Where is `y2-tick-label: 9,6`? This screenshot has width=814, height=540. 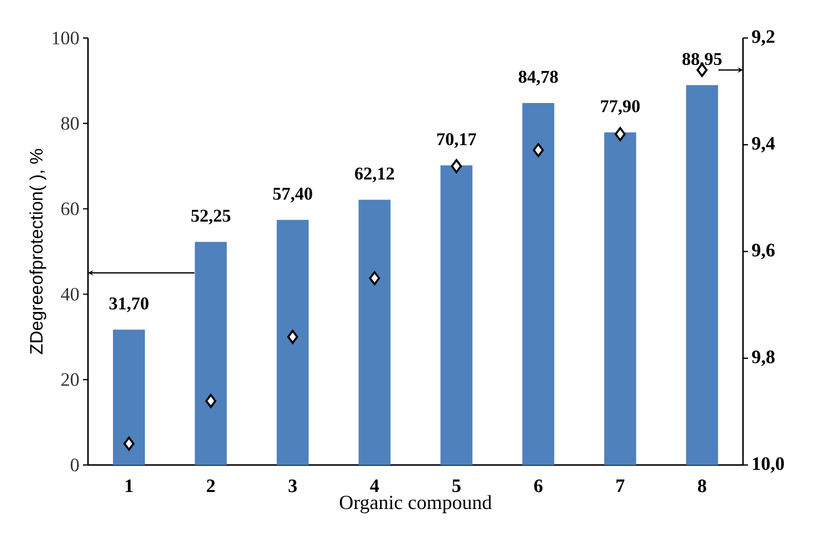 y2-tick-label: 9,6 is located at coordinates (763, 252).